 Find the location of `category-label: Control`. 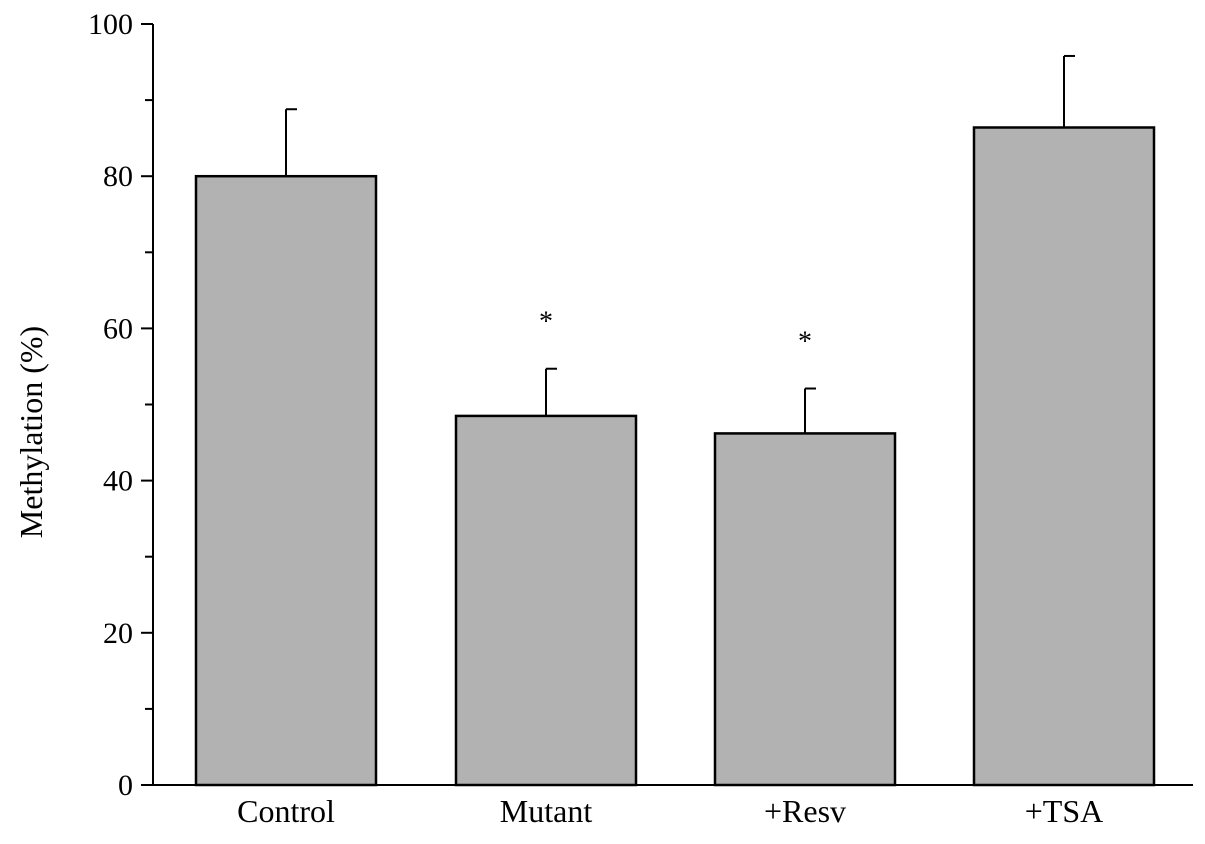

category-label: Control is located at coordinates (286, 811).